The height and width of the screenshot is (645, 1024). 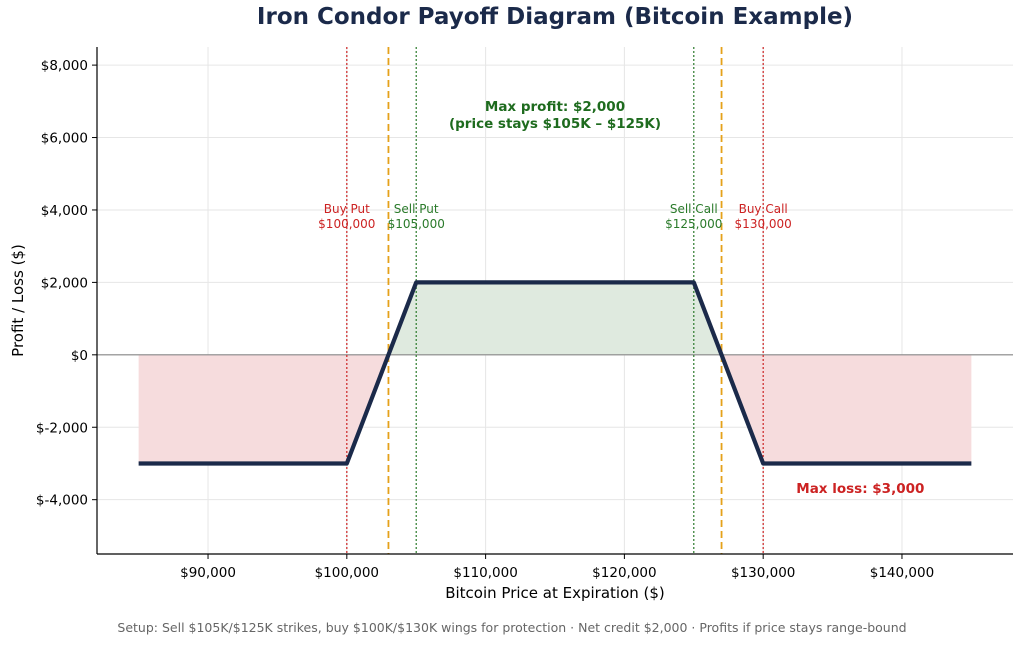 What do you see at coordinates (208, 573) in the screenshot?
I see `x-tick-label: $90,000` at bounding box center [208, 573].